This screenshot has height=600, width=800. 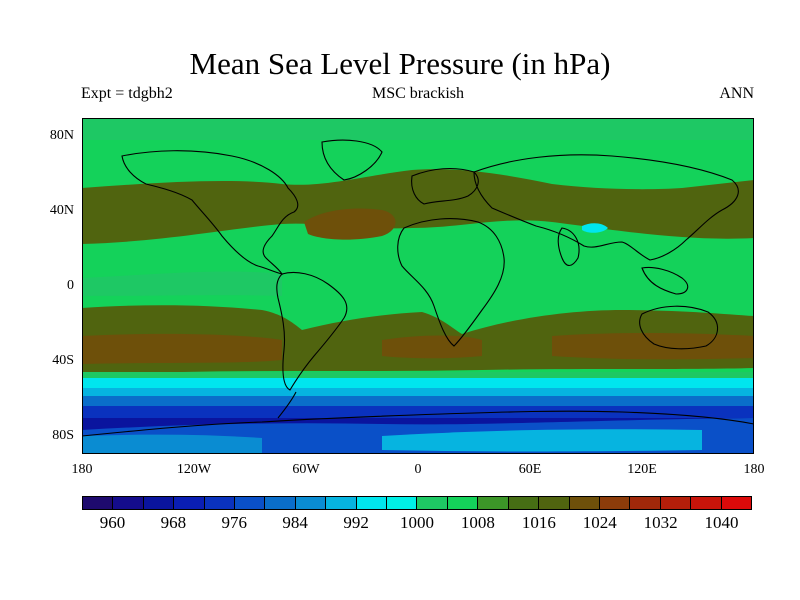 What do you see at coordinates (530, 469) in the screenshot?
I see `lon-label-60e: 60E` at bounding box center [530, 469].